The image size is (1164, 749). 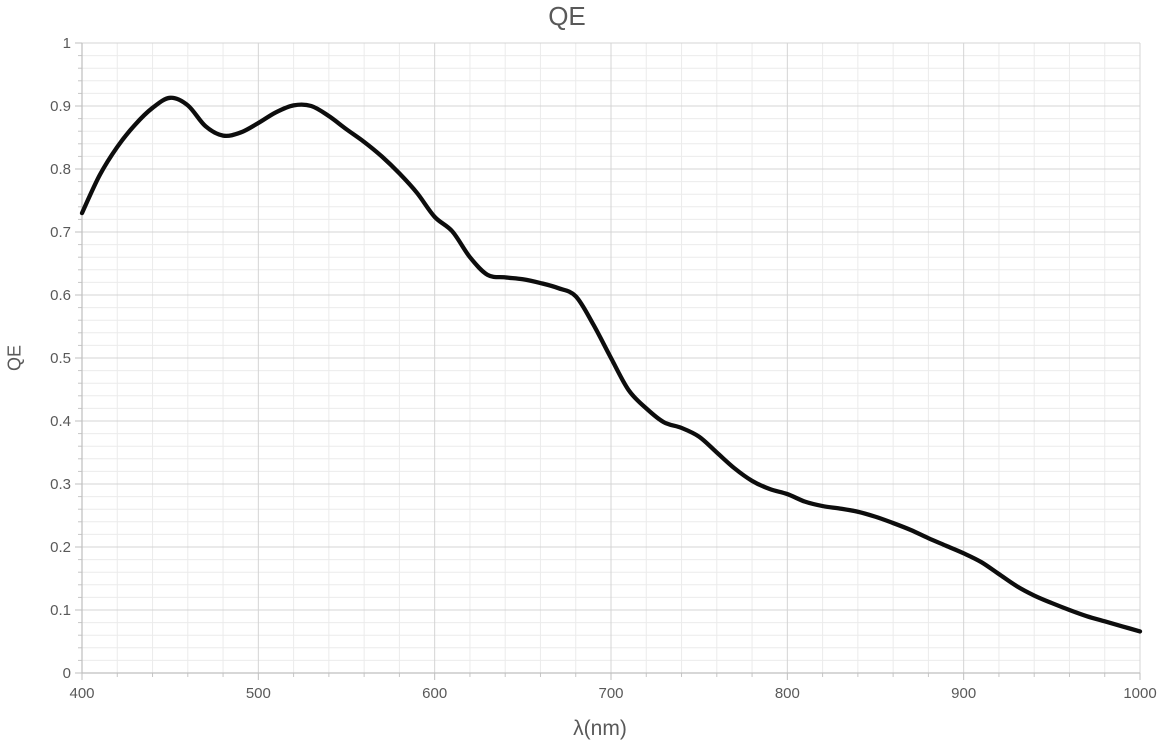 I want to click on y-tick-label: 0.6, so click(x=60, y=295).